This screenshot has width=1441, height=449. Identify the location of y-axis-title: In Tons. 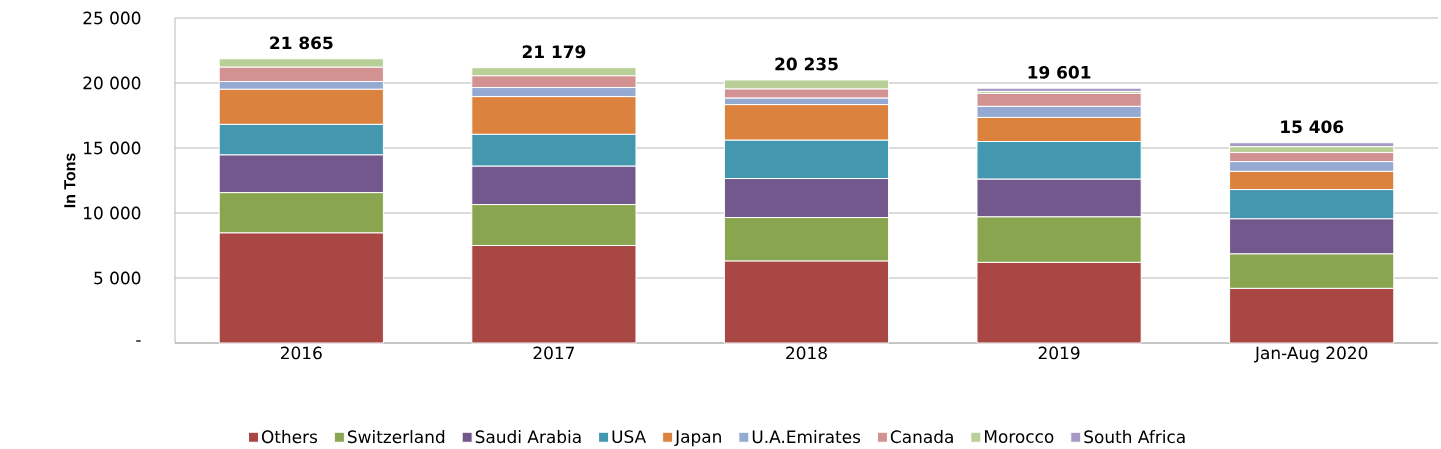
(70, 180).